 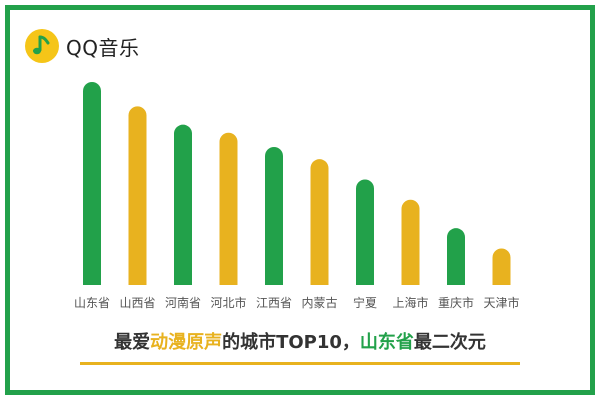 What do you see at coordinates (132, 342) in the screenshot?
I see `caption-part1: 最爱` at bounding box center [132, 342].